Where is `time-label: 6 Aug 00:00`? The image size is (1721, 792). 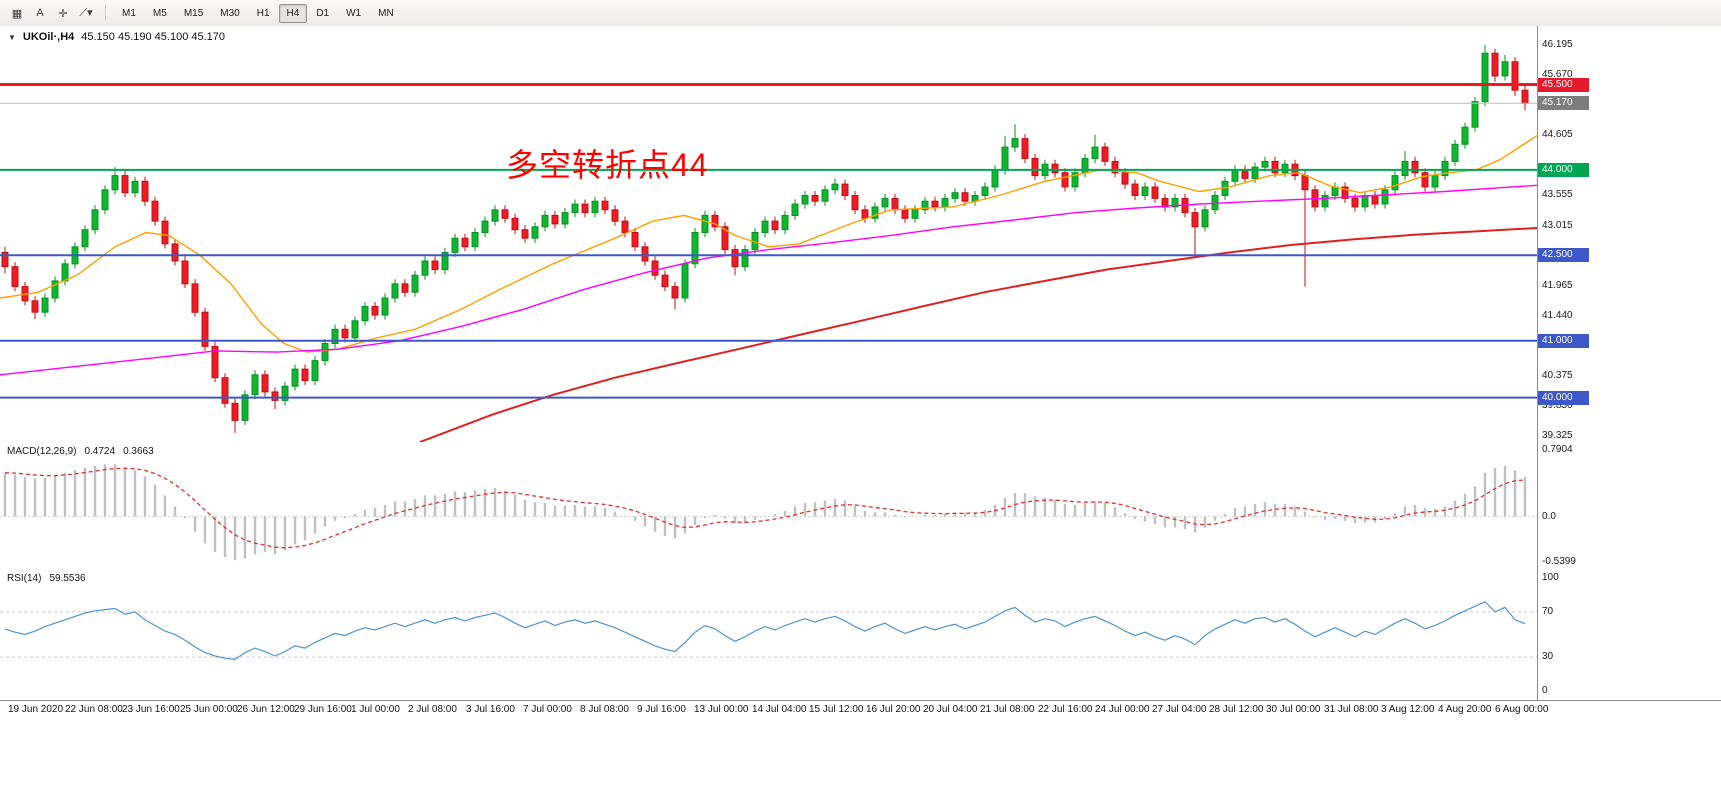 time-label: 6 Aug 00:00 is located at coordinates (1522, 709).